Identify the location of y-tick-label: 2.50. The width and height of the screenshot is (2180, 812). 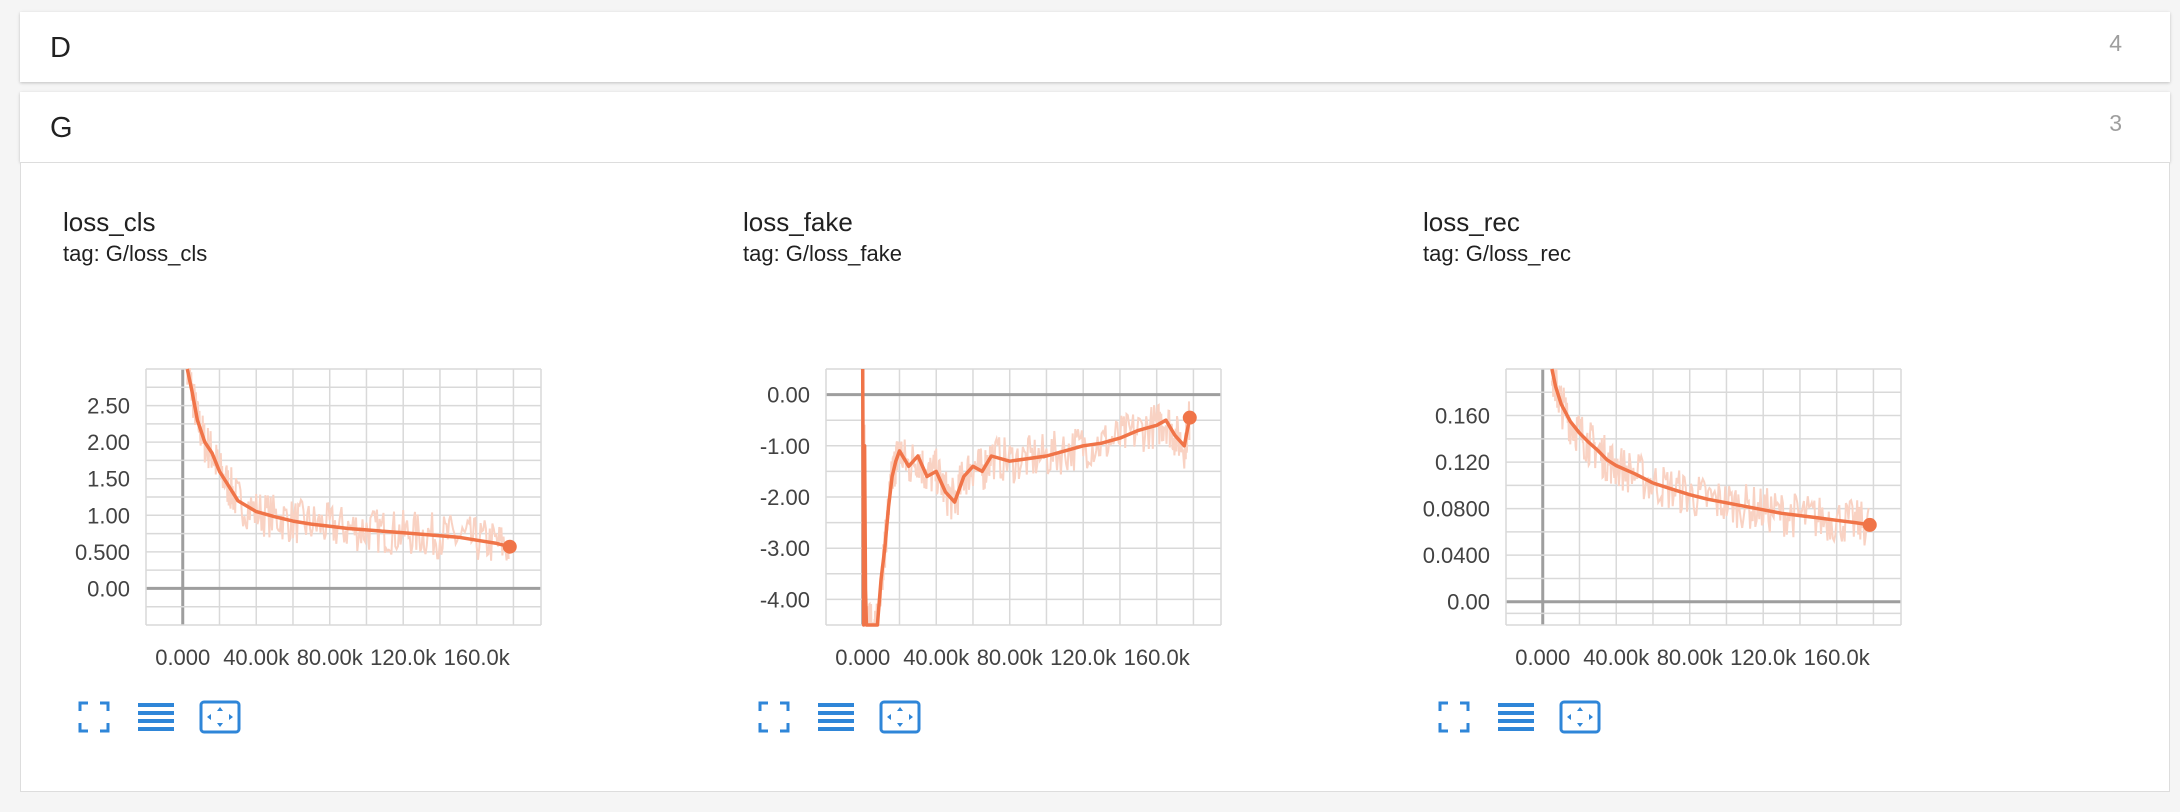
(108, 406).